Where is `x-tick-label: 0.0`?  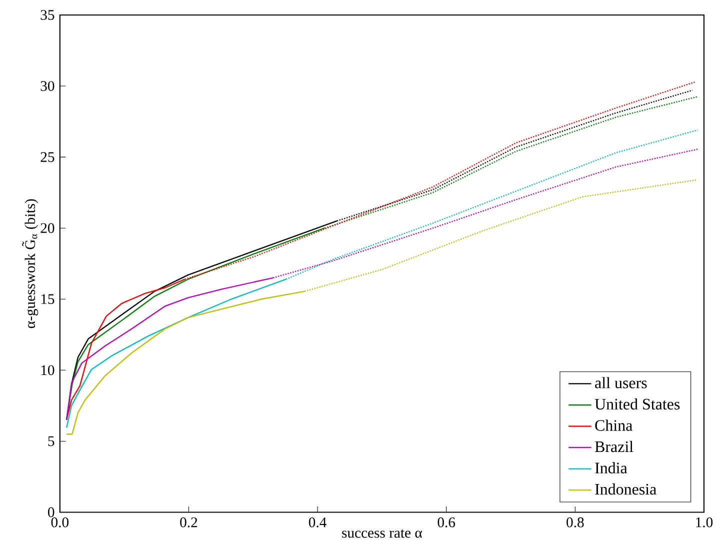 x-tick-label: 0.0 is located at coordinates (60, 522).